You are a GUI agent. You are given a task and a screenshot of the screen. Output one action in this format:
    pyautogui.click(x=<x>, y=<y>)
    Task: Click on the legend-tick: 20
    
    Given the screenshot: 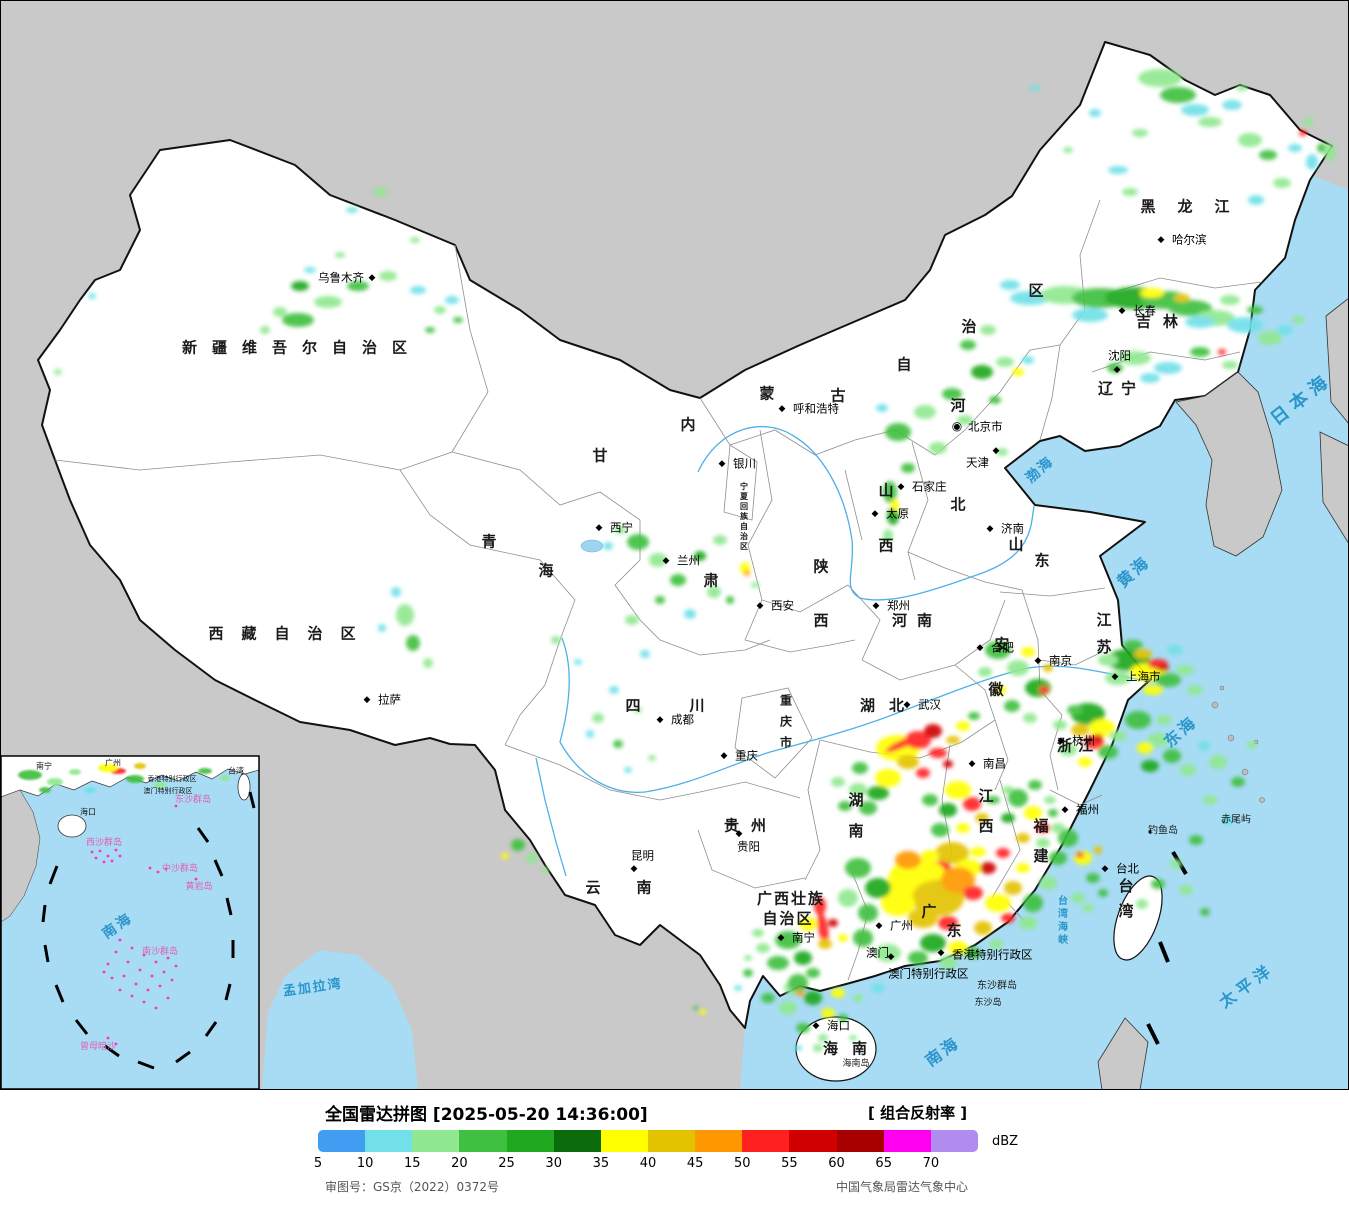 What is the action you would take?
    pyautogui.click(x=459, y=1163)
    